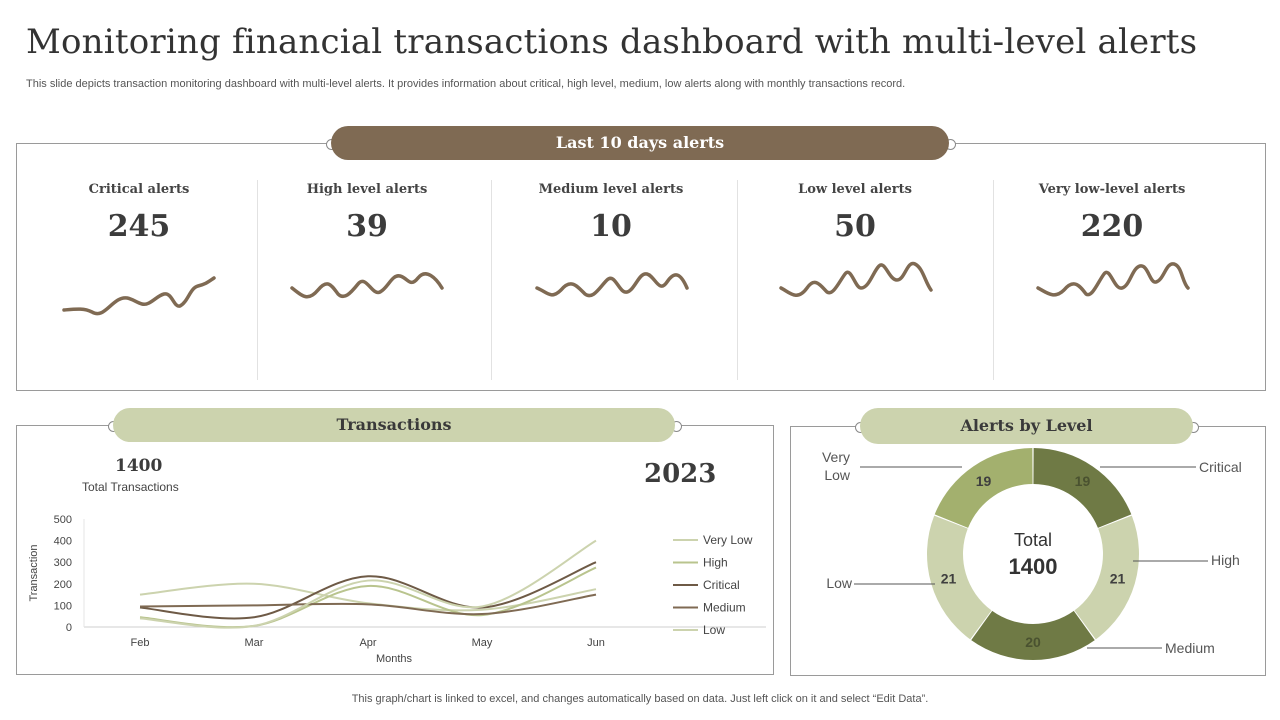 Image resolution: width=1280 pixels, height=720 pixels. I want to click on legend-label: Critical, so click(721, 585).